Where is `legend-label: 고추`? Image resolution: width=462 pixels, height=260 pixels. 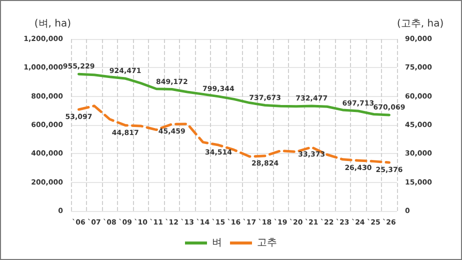
legend-label: 고추 is located at coordinates (267, 243).